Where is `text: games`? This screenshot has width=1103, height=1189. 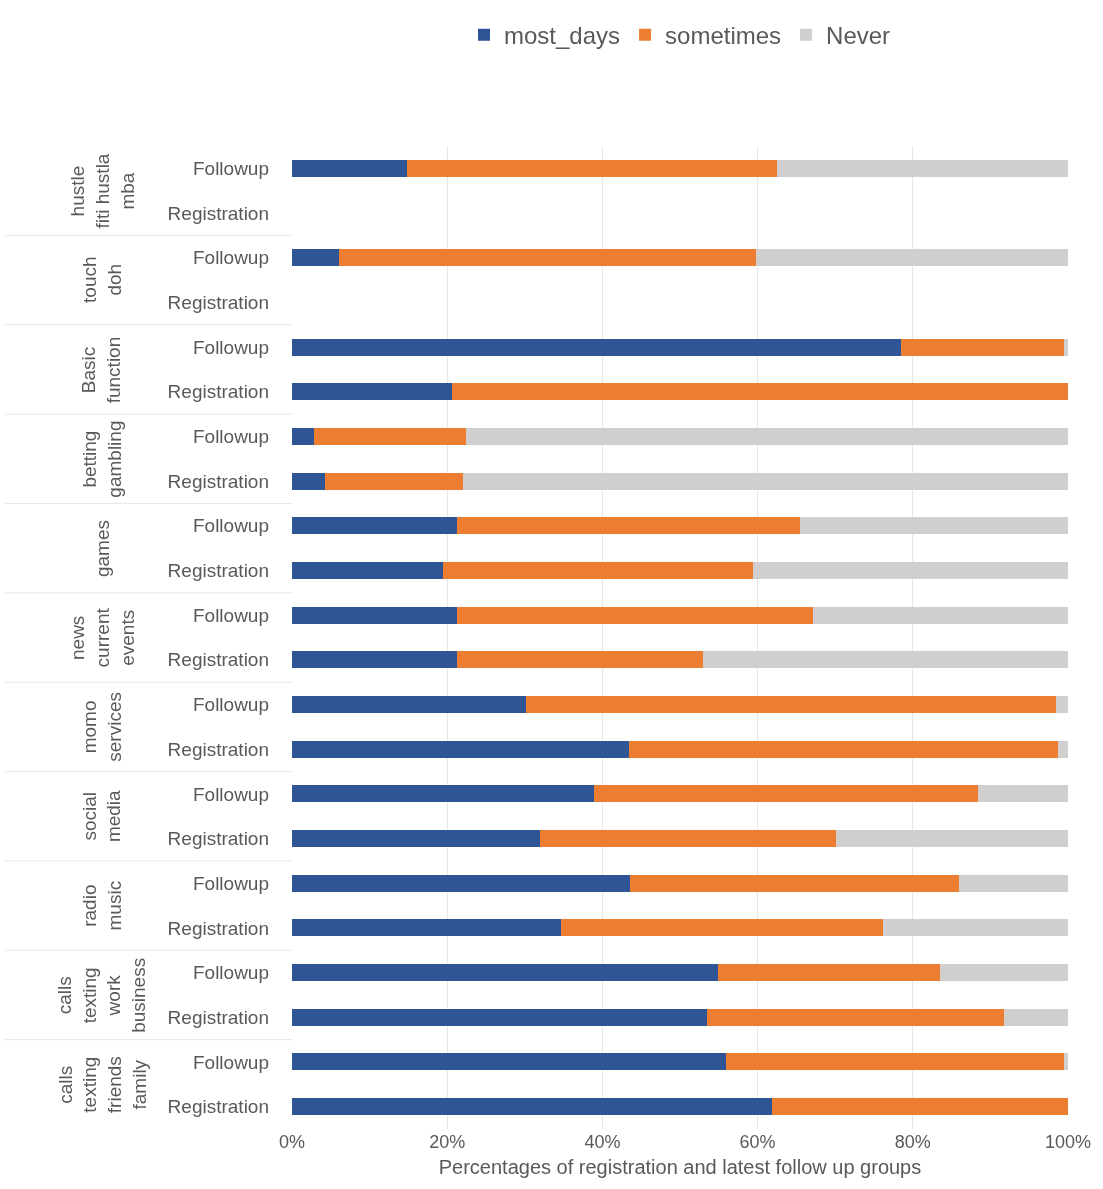
text: games is located at coordinates (102, 548).